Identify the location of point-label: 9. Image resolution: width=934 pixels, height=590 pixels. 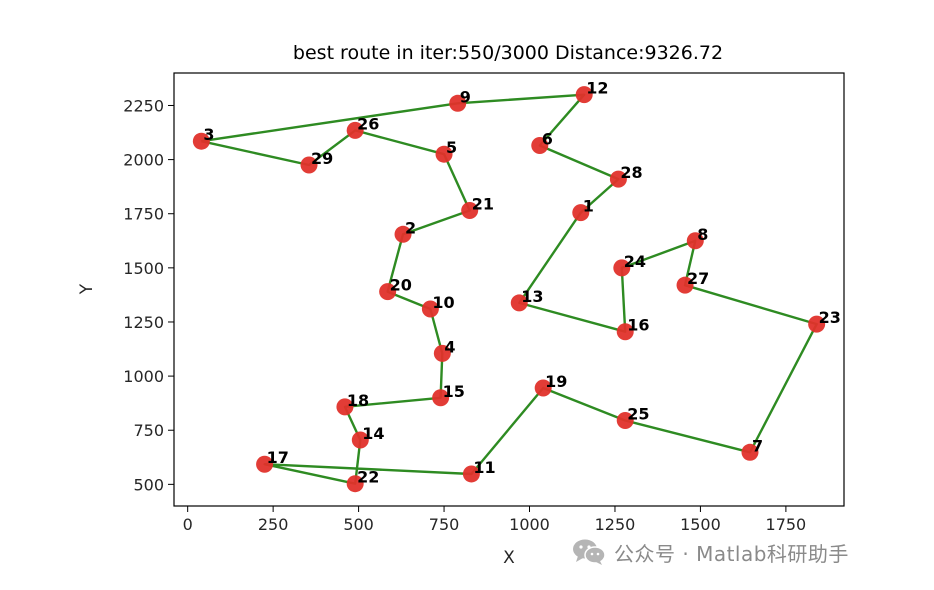
(465, 96).